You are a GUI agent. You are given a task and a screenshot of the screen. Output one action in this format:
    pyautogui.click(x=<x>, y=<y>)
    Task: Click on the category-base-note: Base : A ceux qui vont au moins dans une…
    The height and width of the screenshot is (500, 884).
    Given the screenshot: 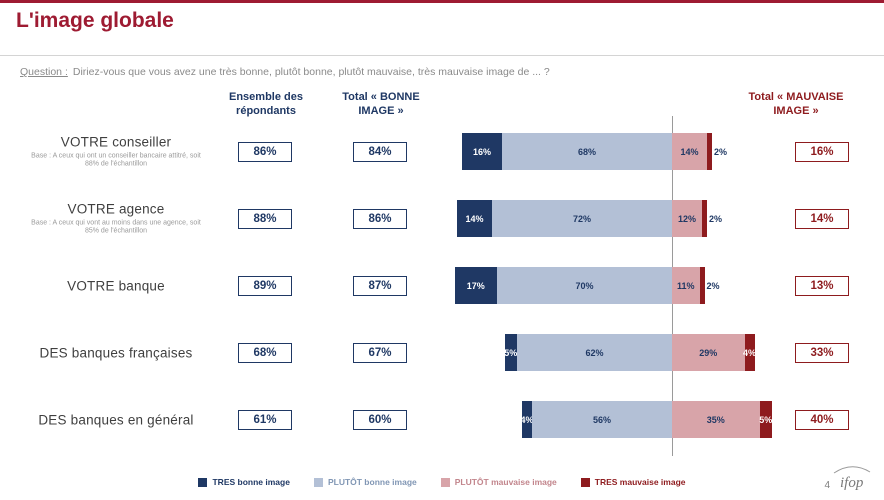 What is the action you would take?
    pyautogui.click(x=116, y=226)
    